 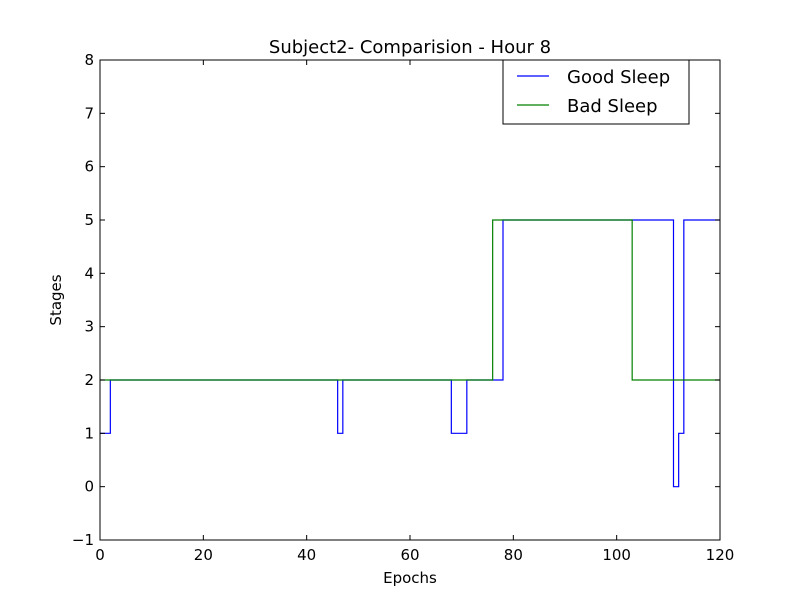 What do you see at coordinates (203, 555) in the screenshot?
I see `x-tick-label: 20` at bounding box center [203, 555].